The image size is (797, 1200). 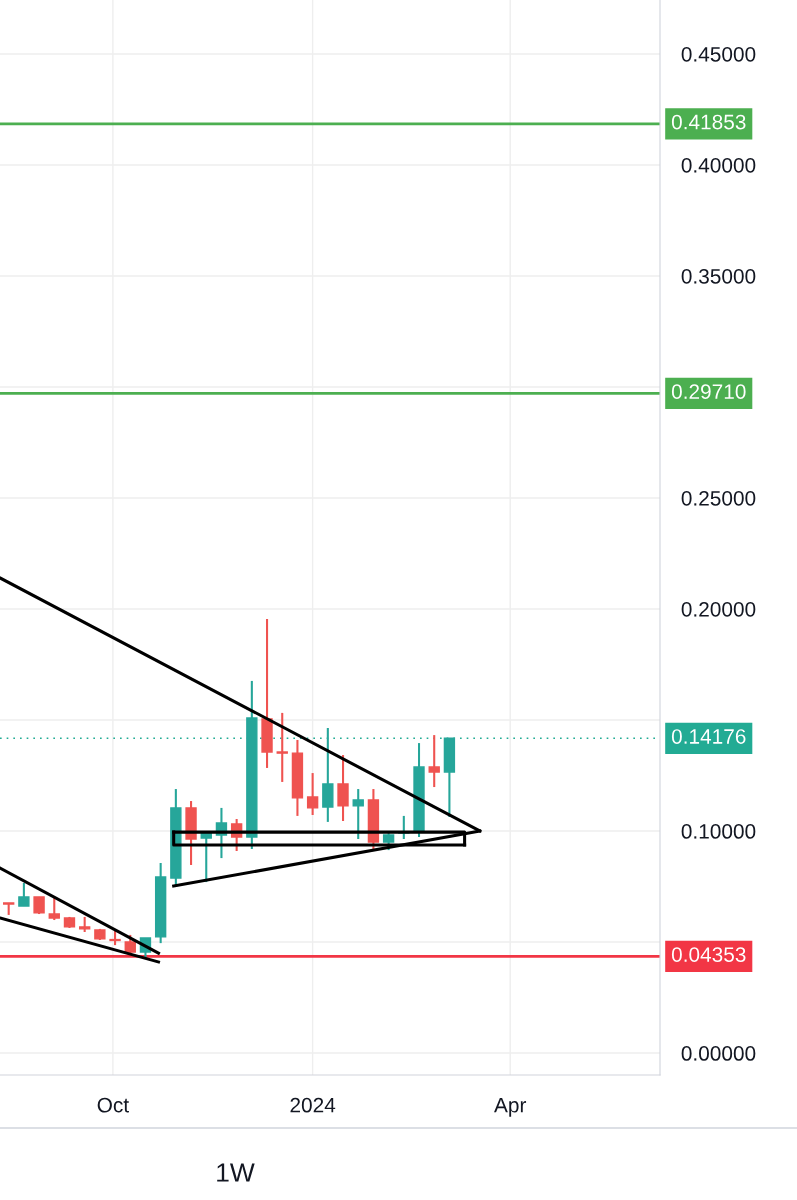 What do you see at coordinates (708, 954) in the screenshot?
I see `ref-line-label: 0.04353` at bounding box center [708, 954].